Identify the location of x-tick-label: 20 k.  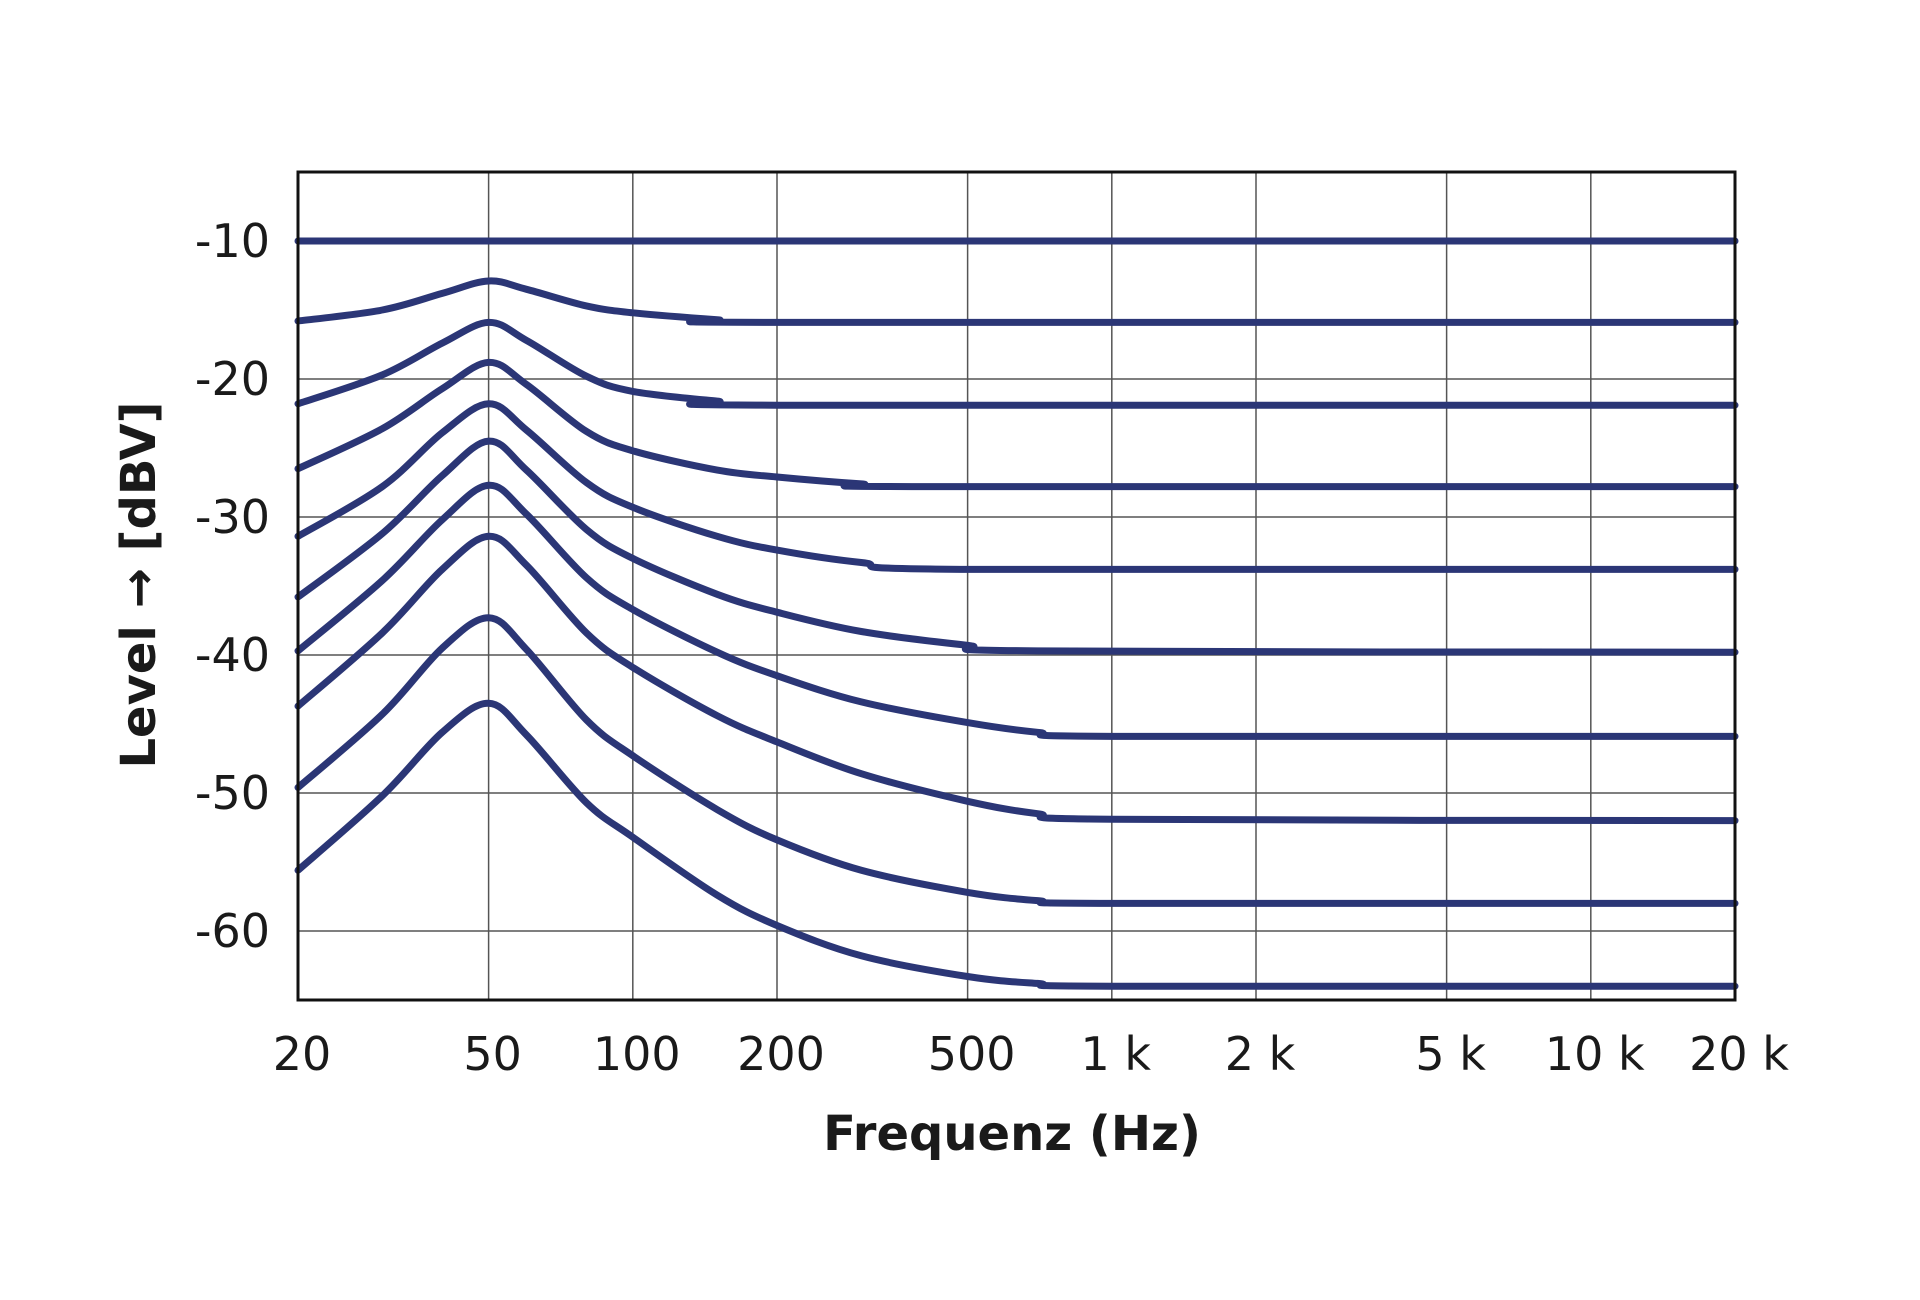
(1739, 1054).